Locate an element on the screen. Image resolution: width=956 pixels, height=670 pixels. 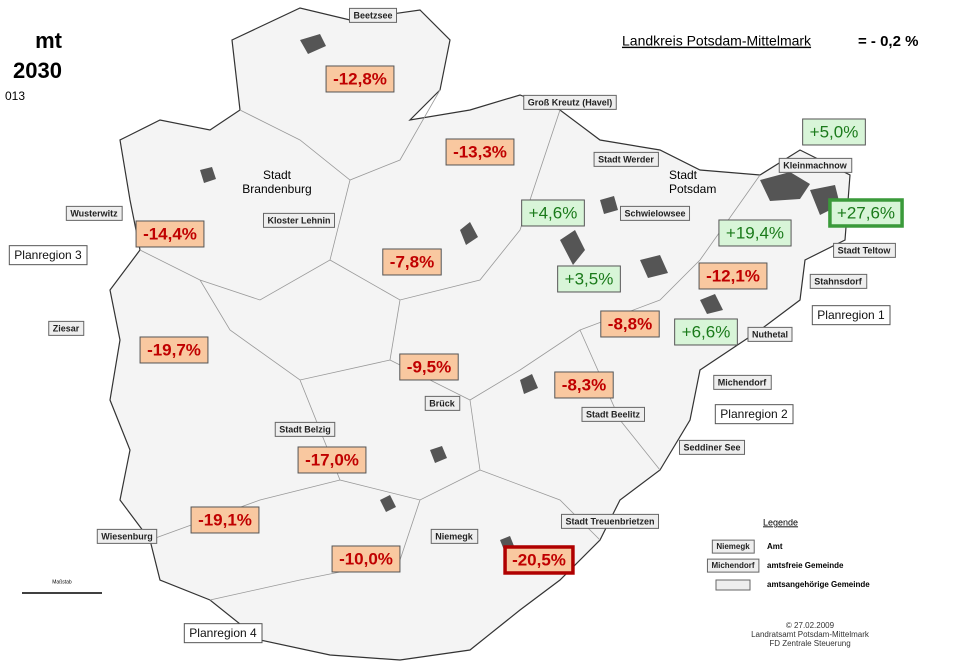
change-label: +4,6% is located at coordinates (553, 212).